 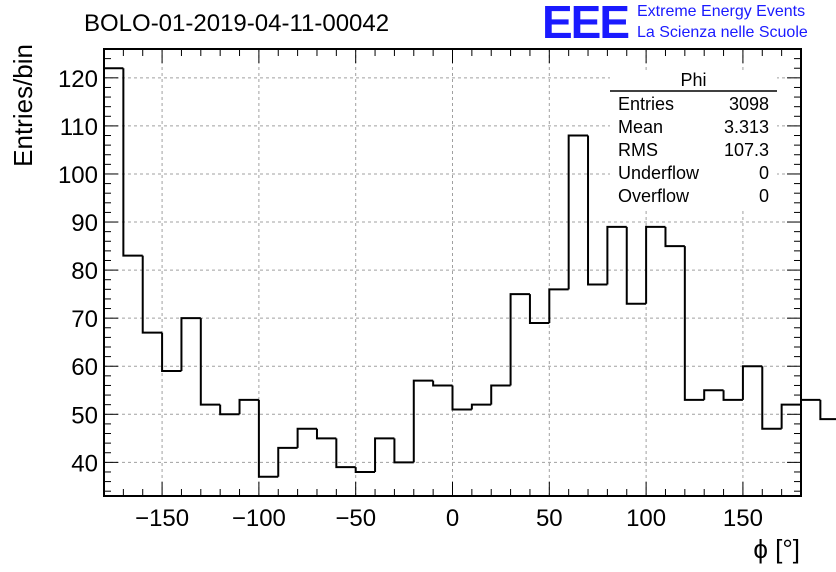 I want to click on logo-text-line1: Extreme Energy Events, so click(x=721, y=11).